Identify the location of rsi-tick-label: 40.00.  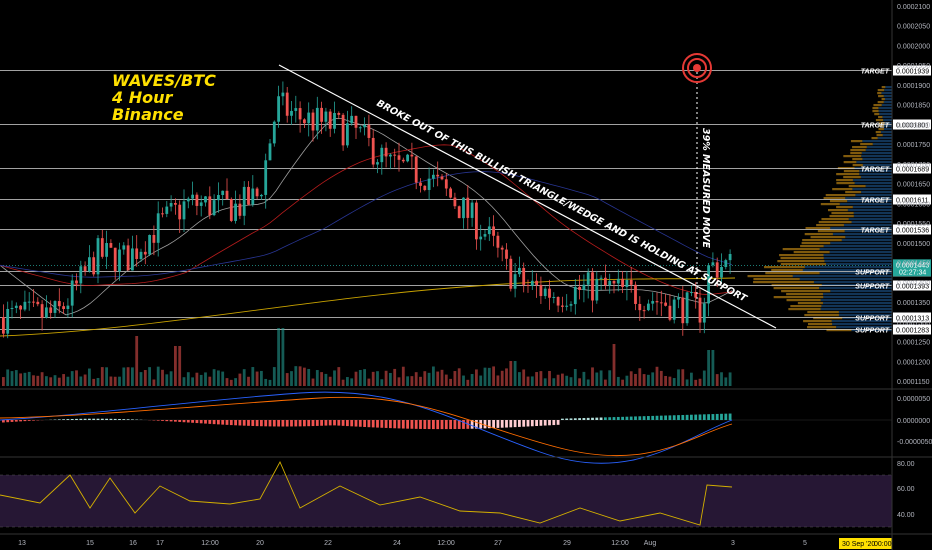
(906, 515).